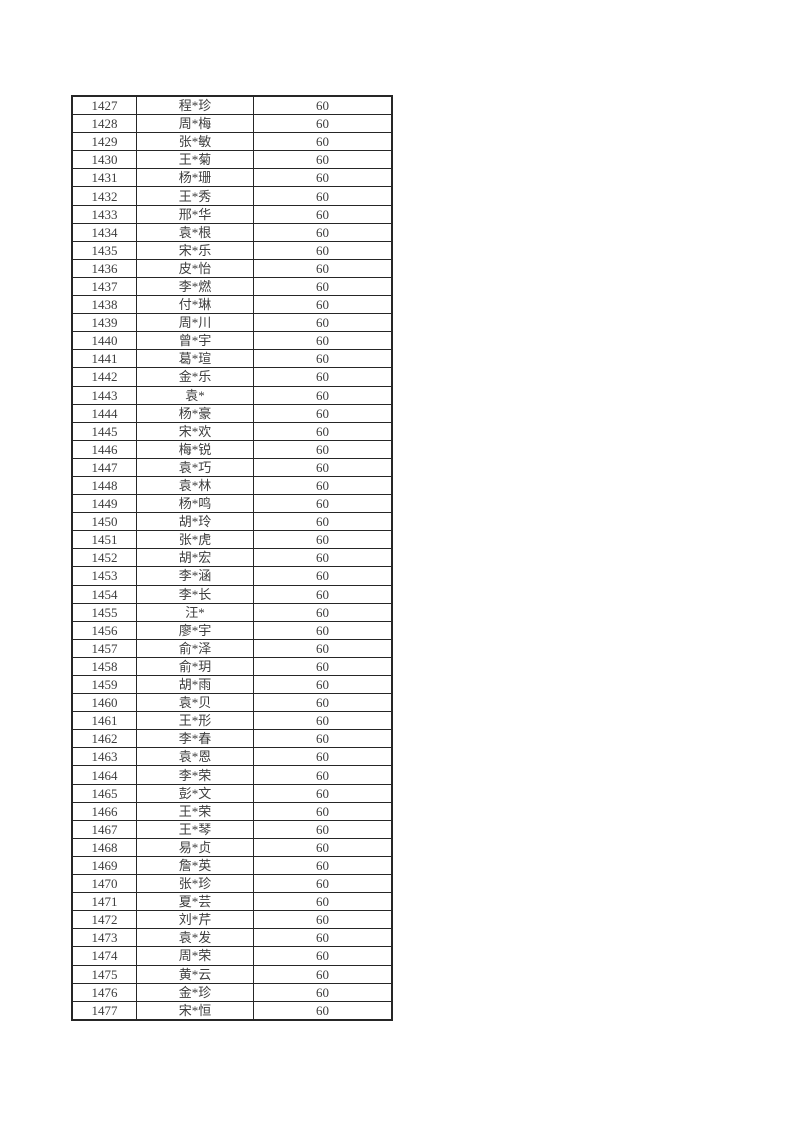 Image resolution: width=793 pixels, height=1122 pixels. What do you see at coordinates (232, 811) in the screenshot?
I see `table-row: 1466 王*荣 60` at bounding box center [232, 811].